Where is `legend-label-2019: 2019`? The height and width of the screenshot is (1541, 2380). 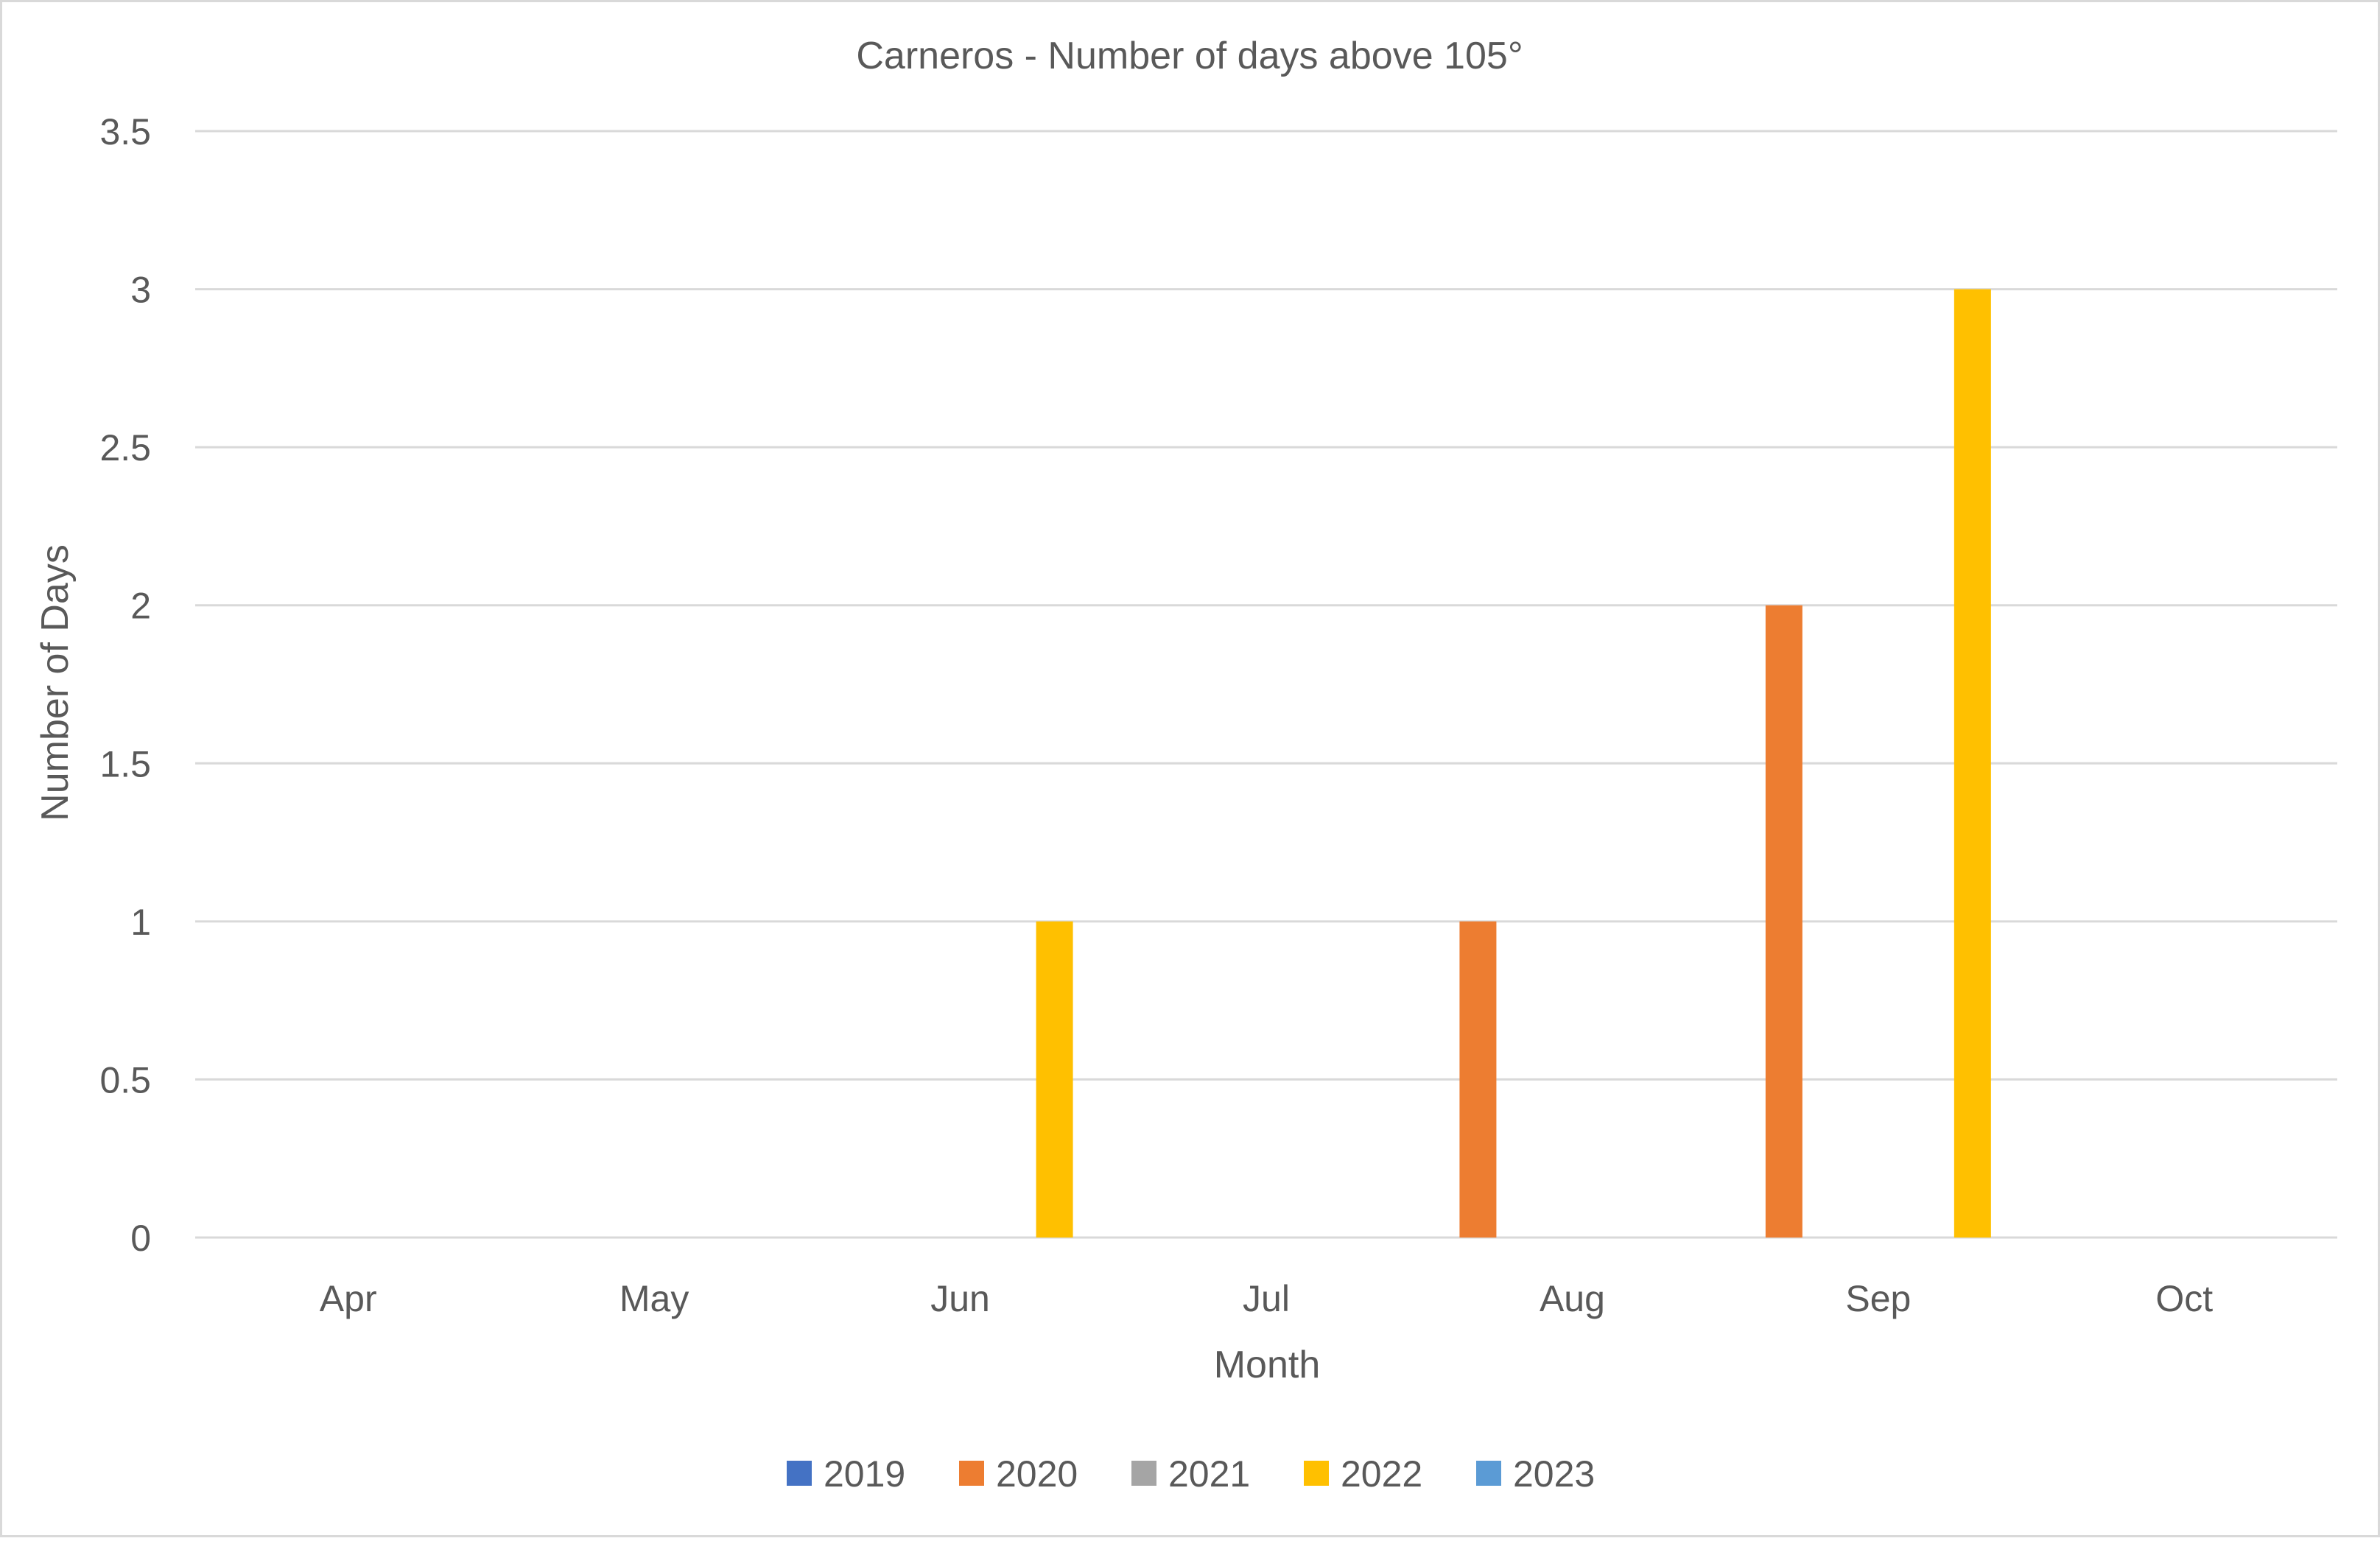 legend-label-2019: 2019 is located at coordinates (864, 1474).